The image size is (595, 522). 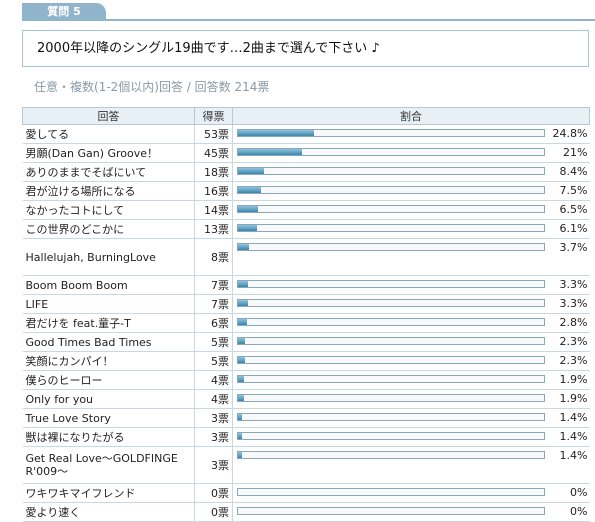 I want to click on table-row: 愛してる 53票 24.8%, so click(x=306, y=134).